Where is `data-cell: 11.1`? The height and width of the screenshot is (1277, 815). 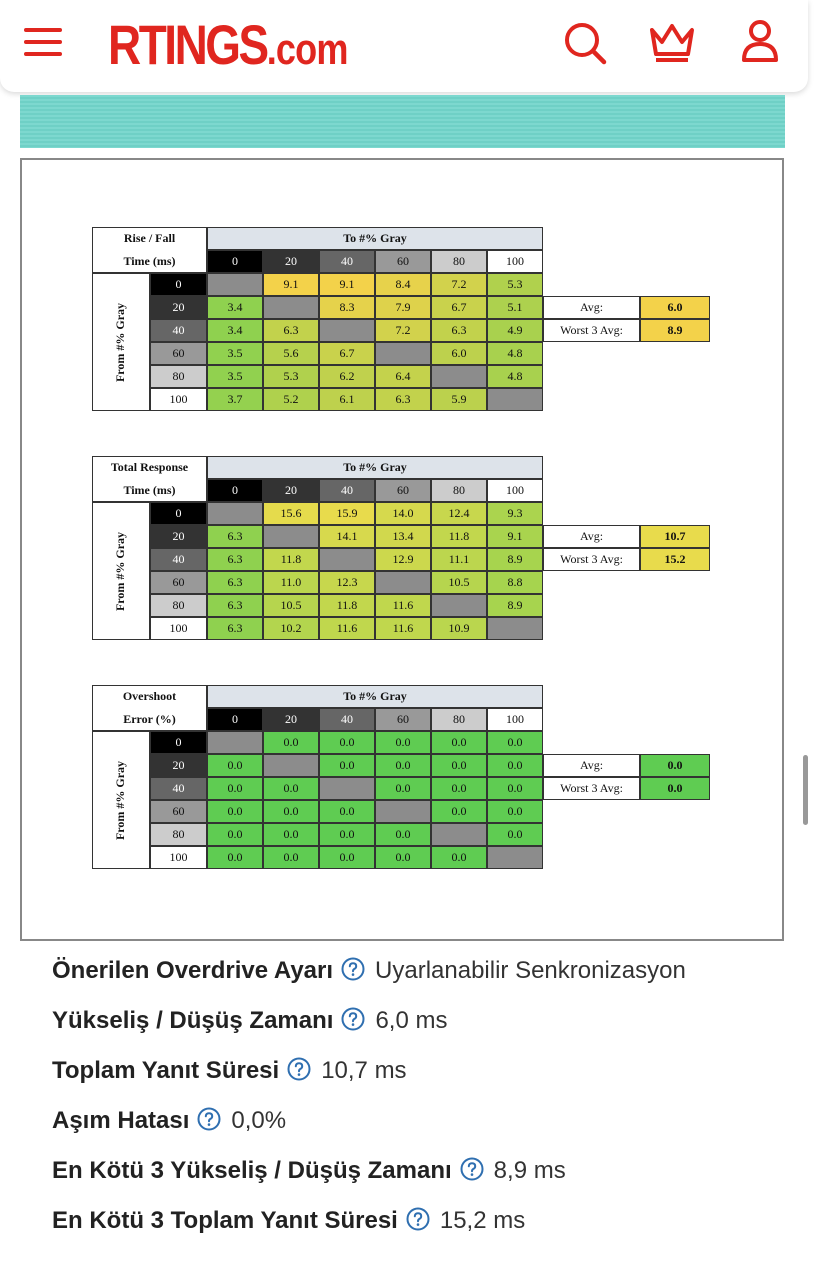 data-cell: 11.1 is located at coordinates (459, 559).